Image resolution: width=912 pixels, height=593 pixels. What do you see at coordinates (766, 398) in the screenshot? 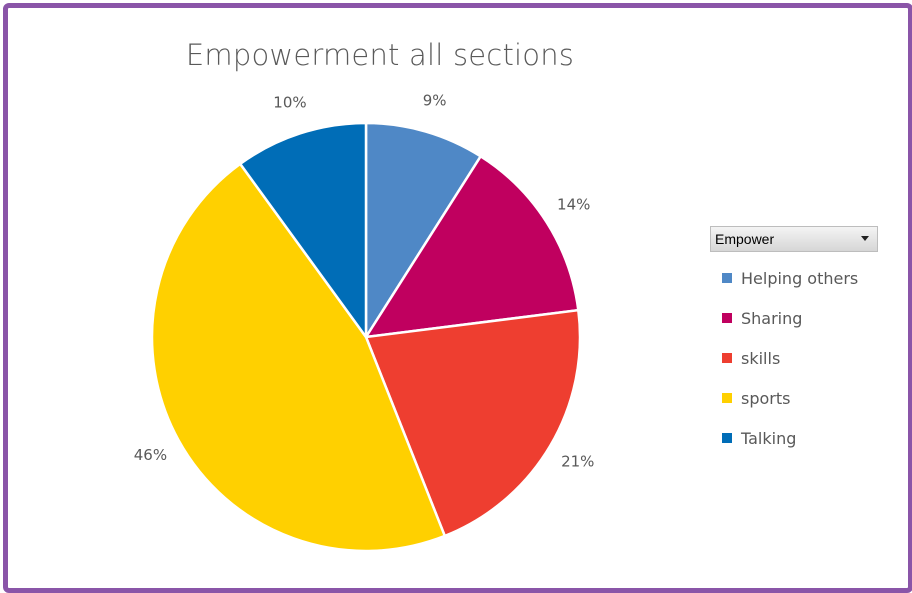
I see `legend-label: sports` at bounding box center [766, 398].